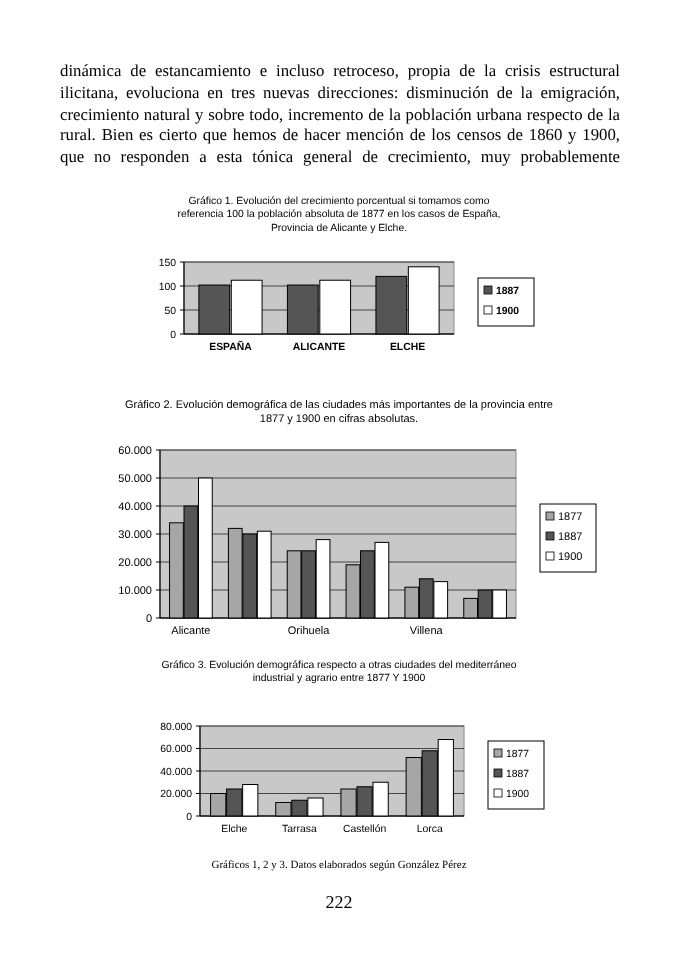  Describe the element at coordinates (339, 902) in the screenshot. I see `text: 222` at that location.